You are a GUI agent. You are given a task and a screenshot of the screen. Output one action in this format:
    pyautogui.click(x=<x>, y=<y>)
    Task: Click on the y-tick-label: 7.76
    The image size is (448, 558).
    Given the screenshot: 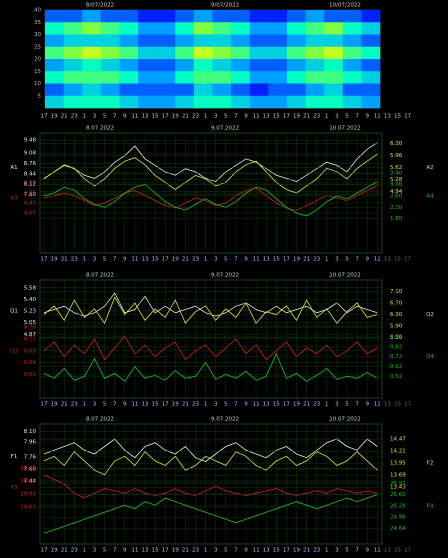 What is the action you would take?
    pyautogui.click(x=30, y=458)
    